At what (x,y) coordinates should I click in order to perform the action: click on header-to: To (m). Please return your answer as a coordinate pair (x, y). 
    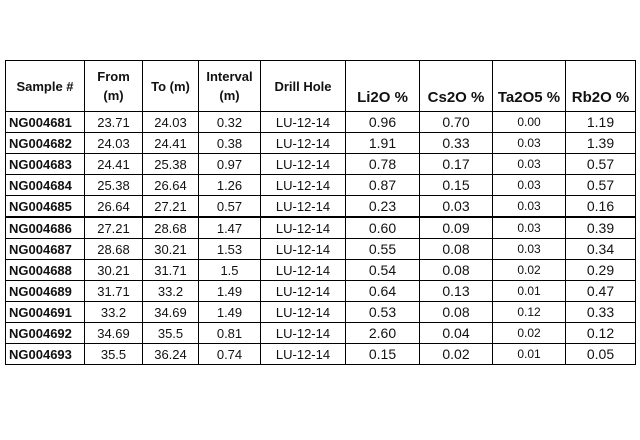
    Looking at the image, I should click on (170, 86).